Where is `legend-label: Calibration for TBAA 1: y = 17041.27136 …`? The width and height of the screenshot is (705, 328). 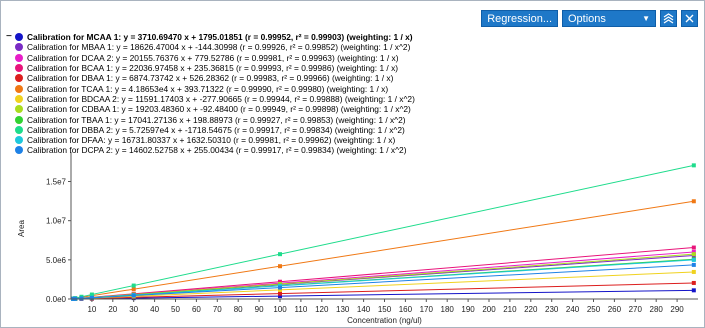 legend-label: Calibration for TBAA 1: y = 17041.27136 … is located at coordinates (216, 119).